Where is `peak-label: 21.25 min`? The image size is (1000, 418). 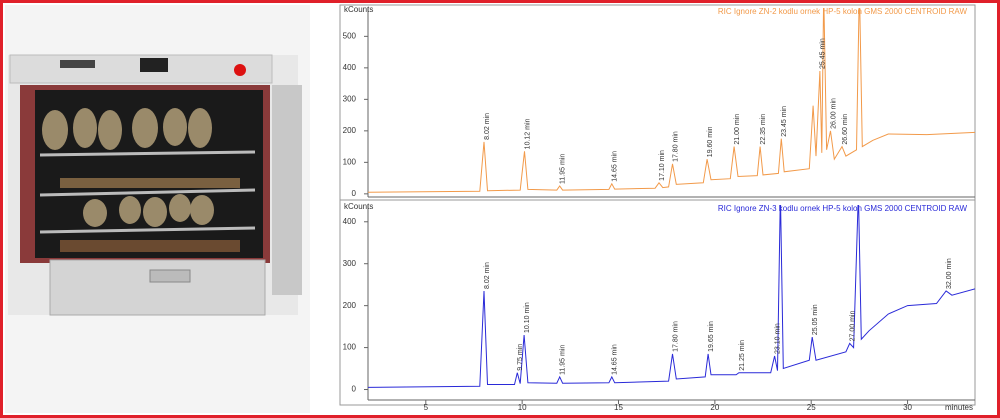 peak-label: 21.25 min is located at coordinates (742, 355).